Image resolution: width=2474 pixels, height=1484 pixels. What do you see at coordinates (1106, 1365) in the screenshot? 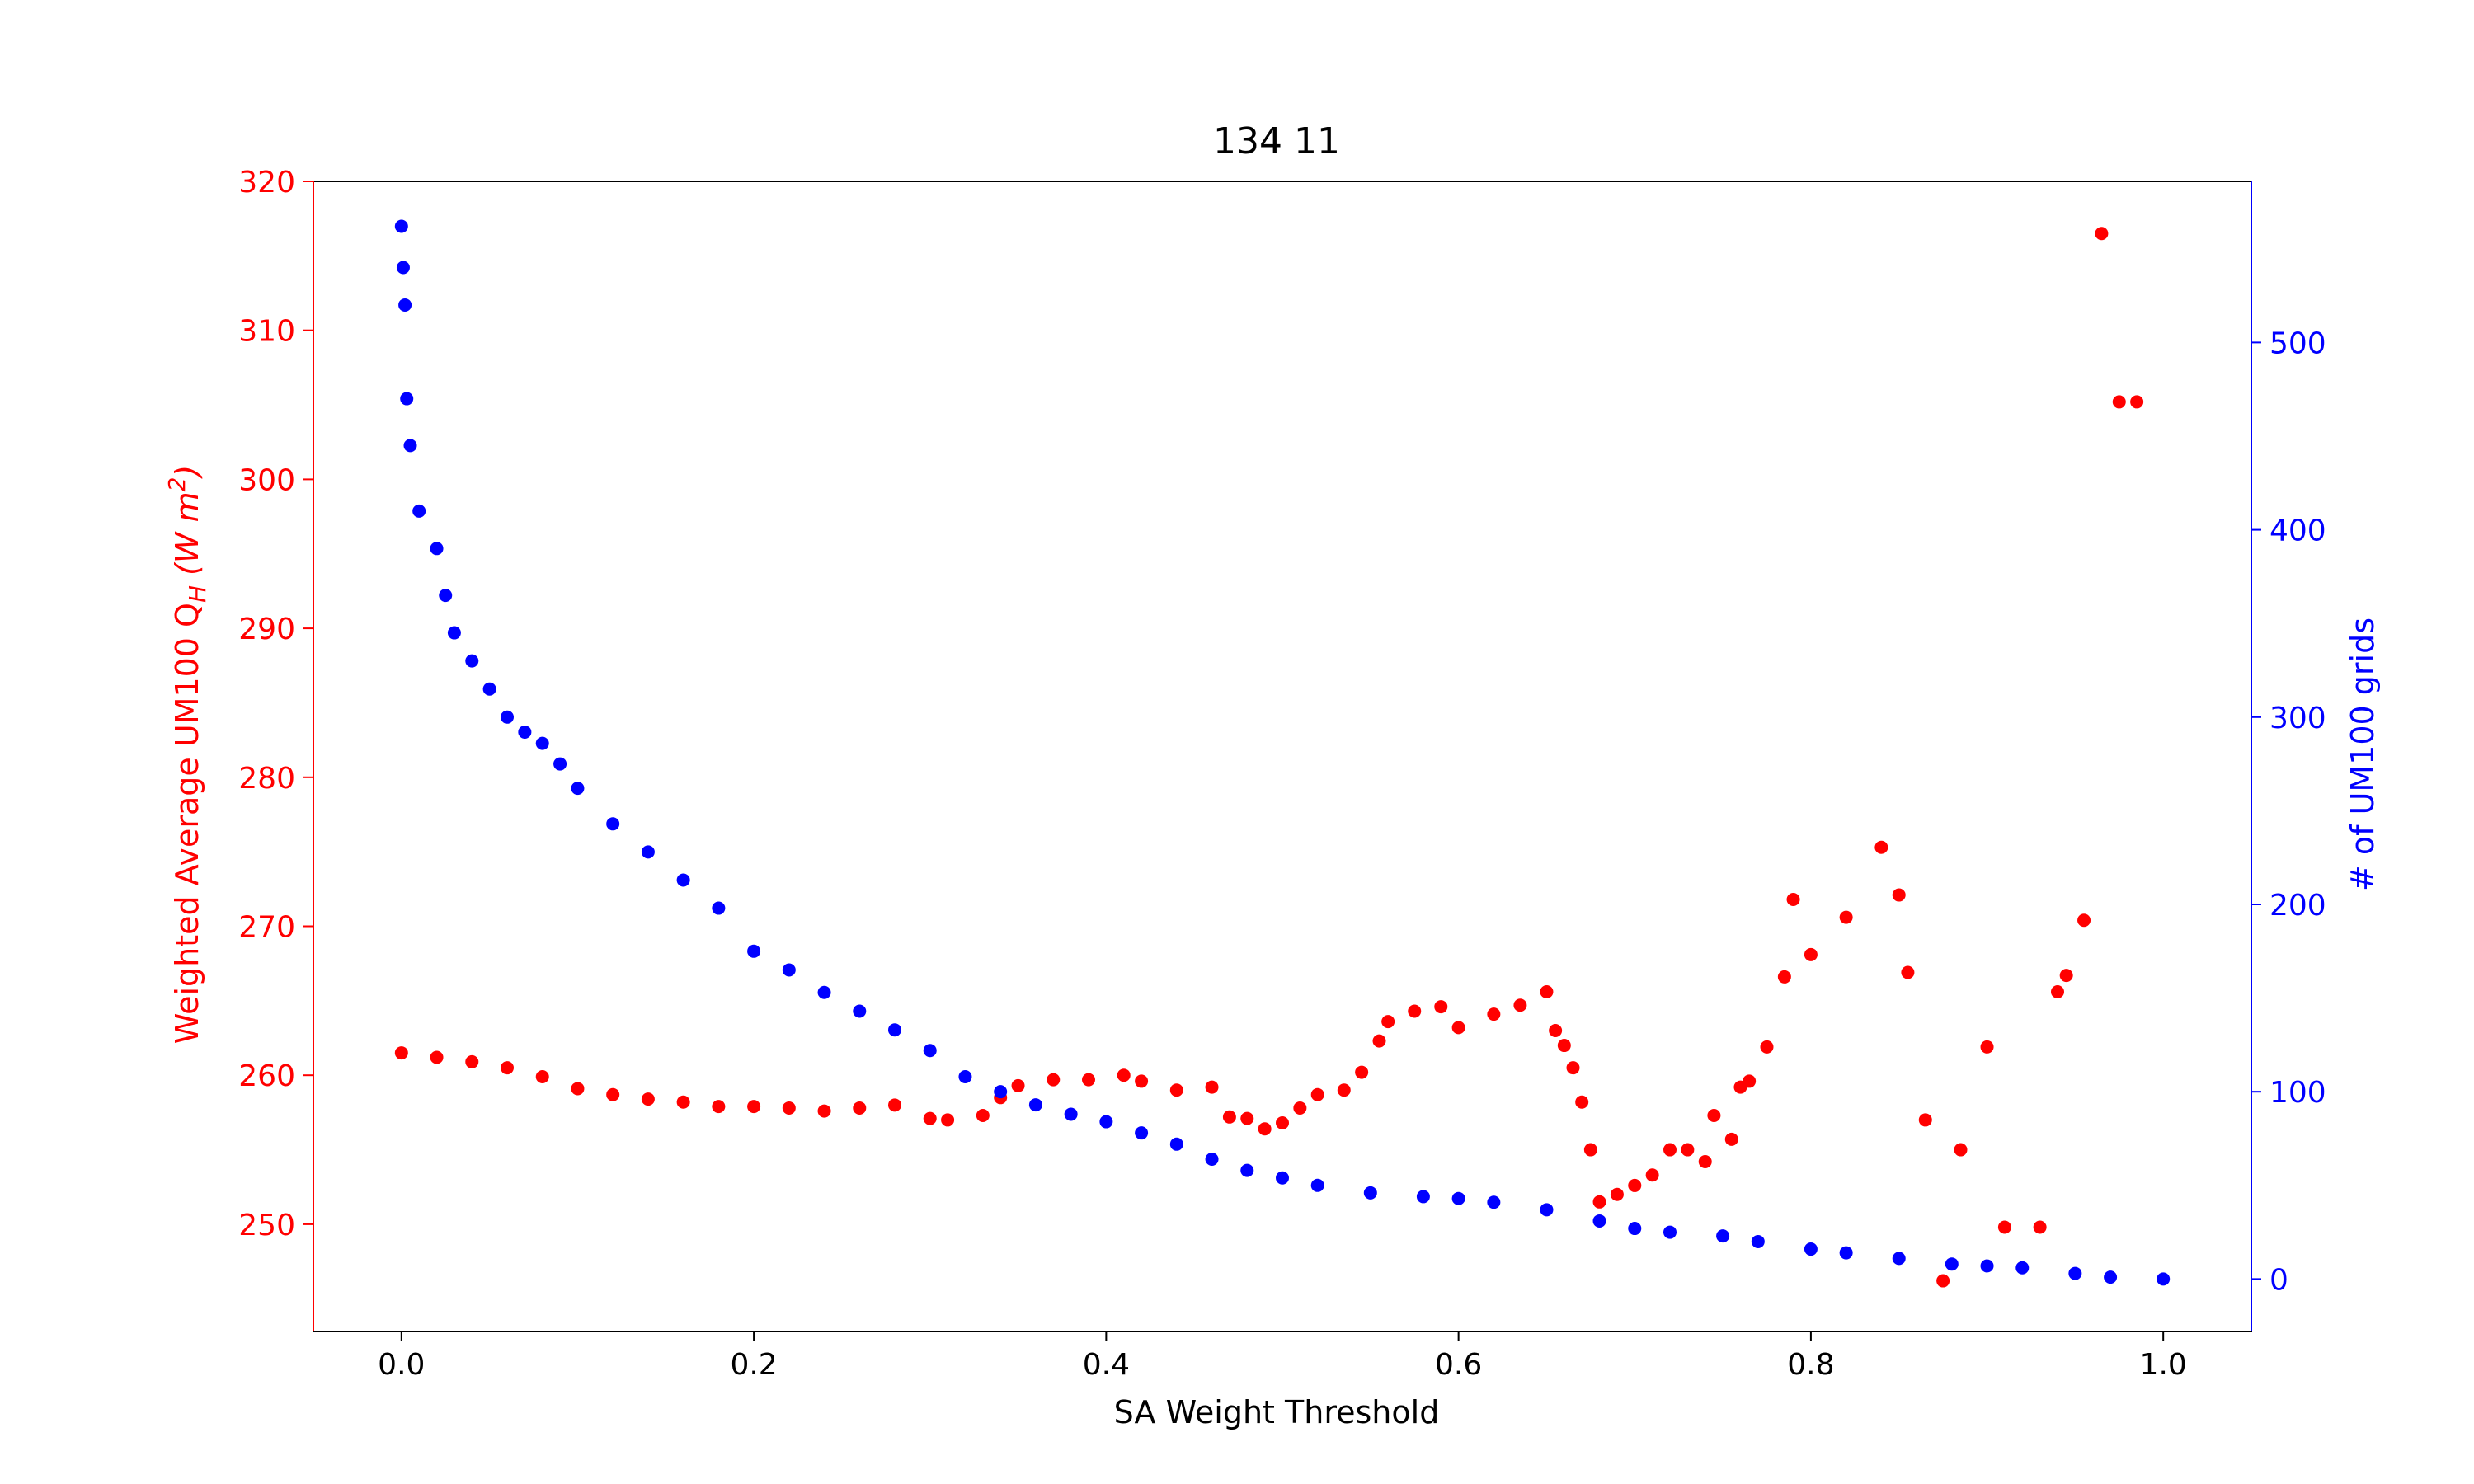
I see `x-tick-label: 0.4` at bounding box center [1106, 1365].